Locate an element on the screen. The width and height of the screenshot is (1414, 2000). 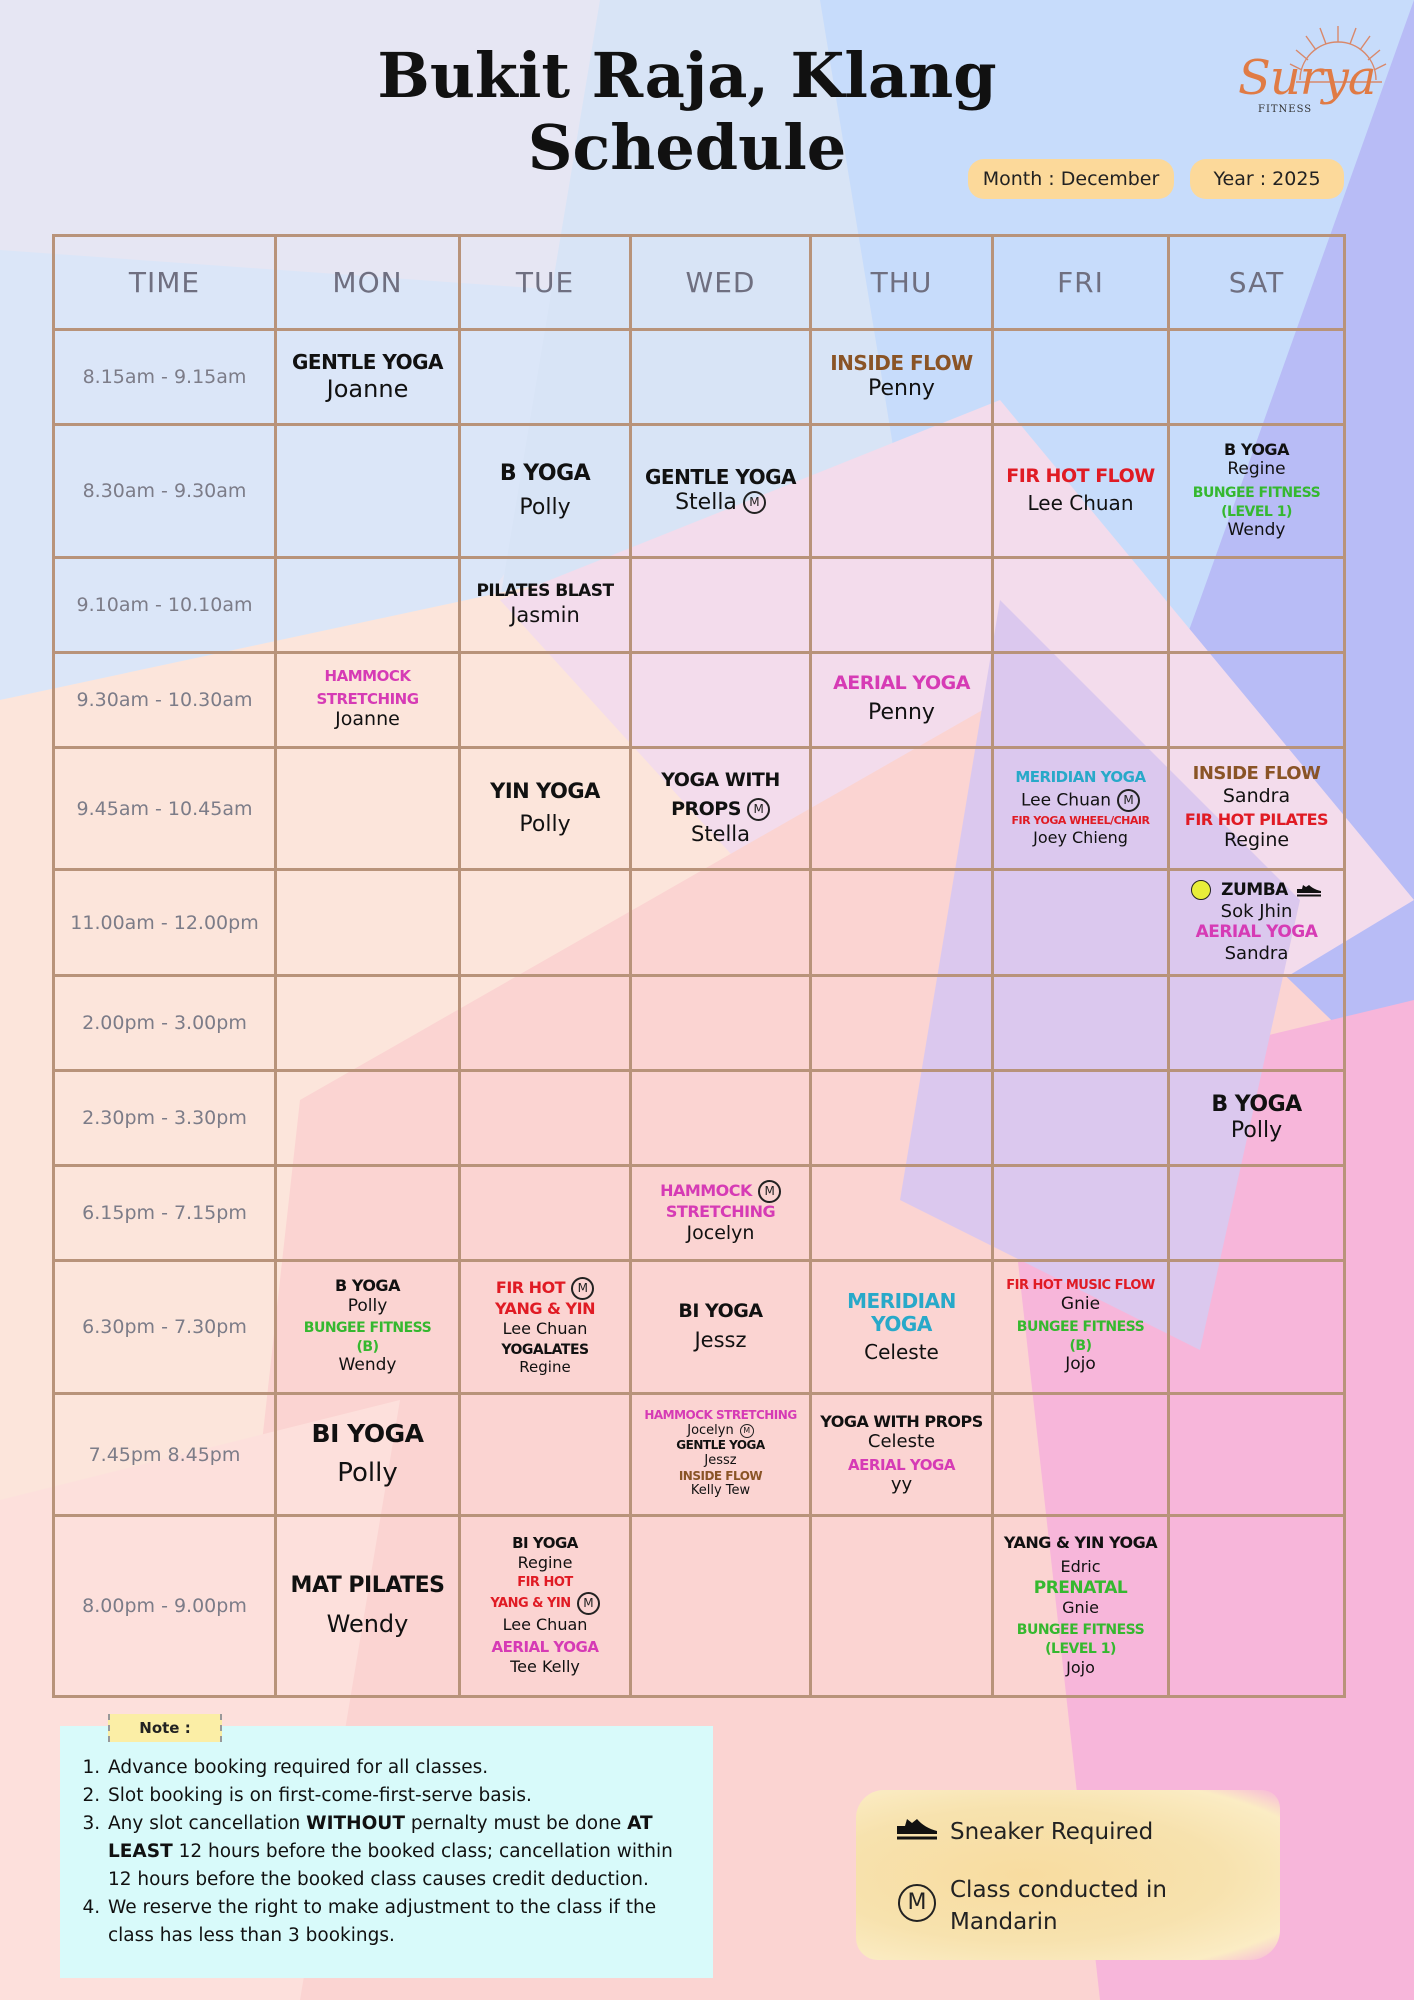
class-cell: B YOGA Polly BUNGEE FITNESS (B) Wendy is located at coordinates (367, 1327).